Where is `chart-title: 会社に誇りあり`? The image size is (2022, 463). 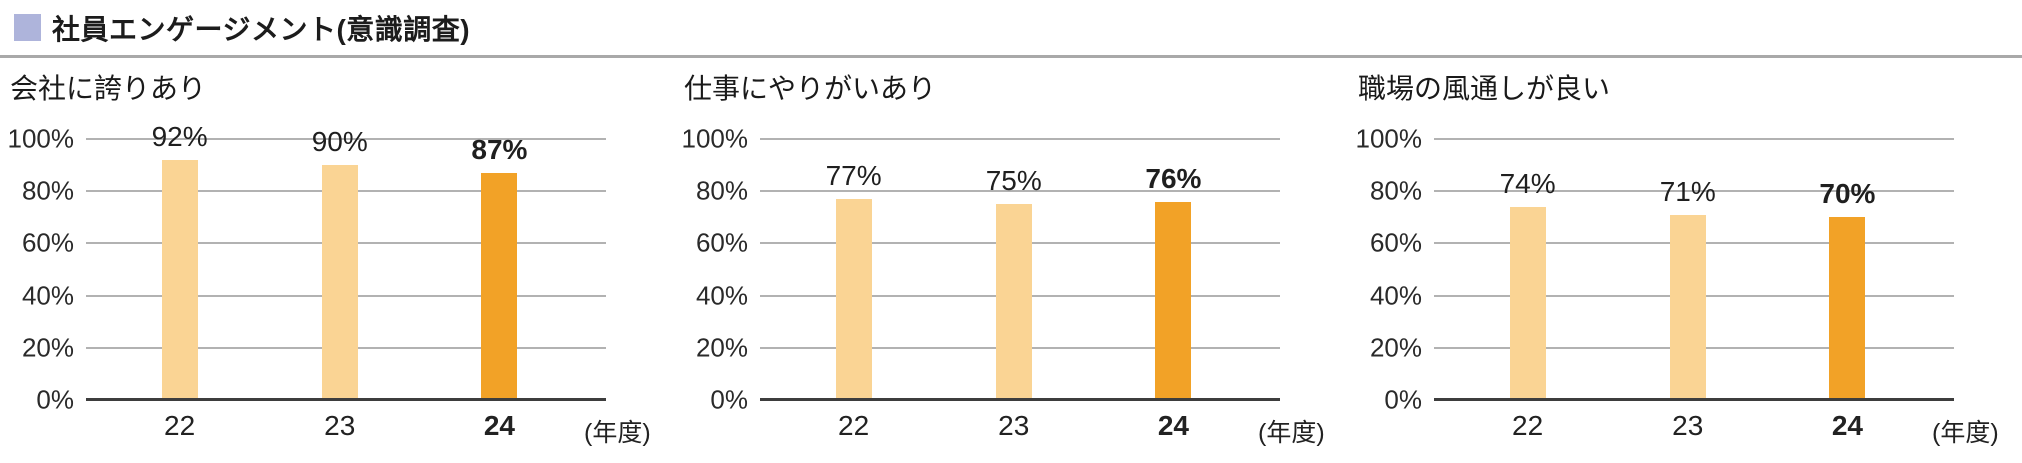 chart-title: 会社に誇りあり is located at coordinates (108, 88).